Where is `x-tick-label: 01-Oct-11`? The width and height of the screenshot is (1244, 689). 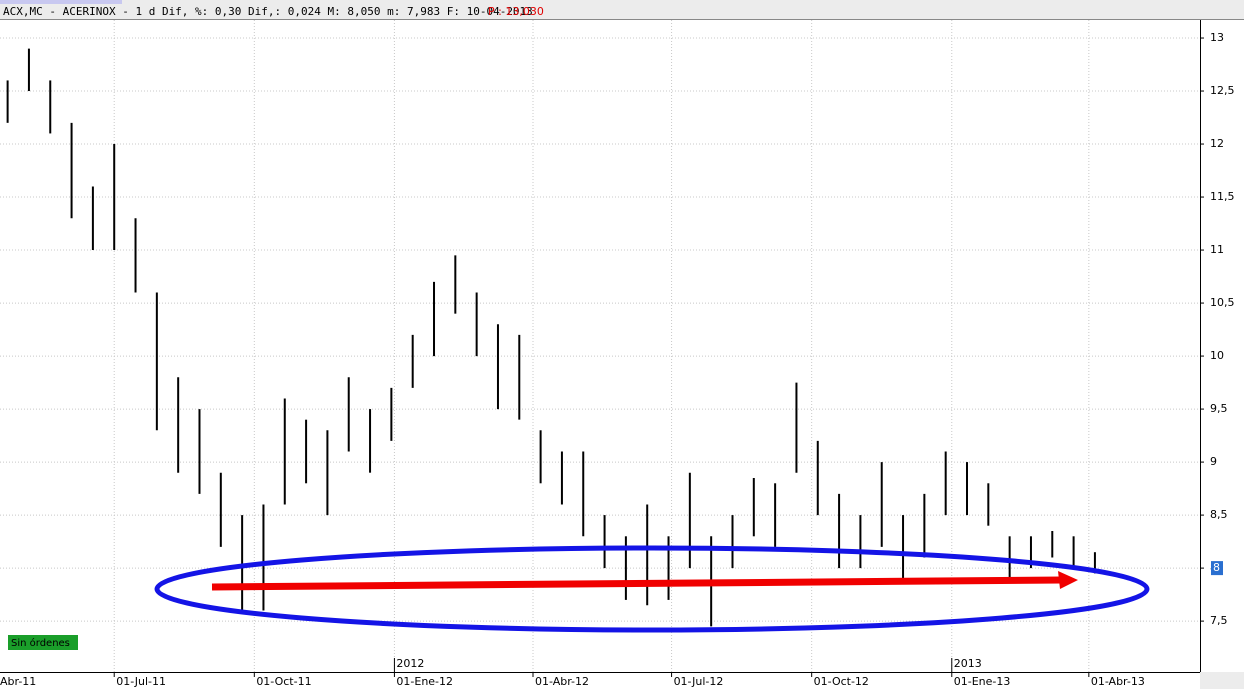 x-tick-label: 01-Oct-11 is located at coordinates (283, 681).